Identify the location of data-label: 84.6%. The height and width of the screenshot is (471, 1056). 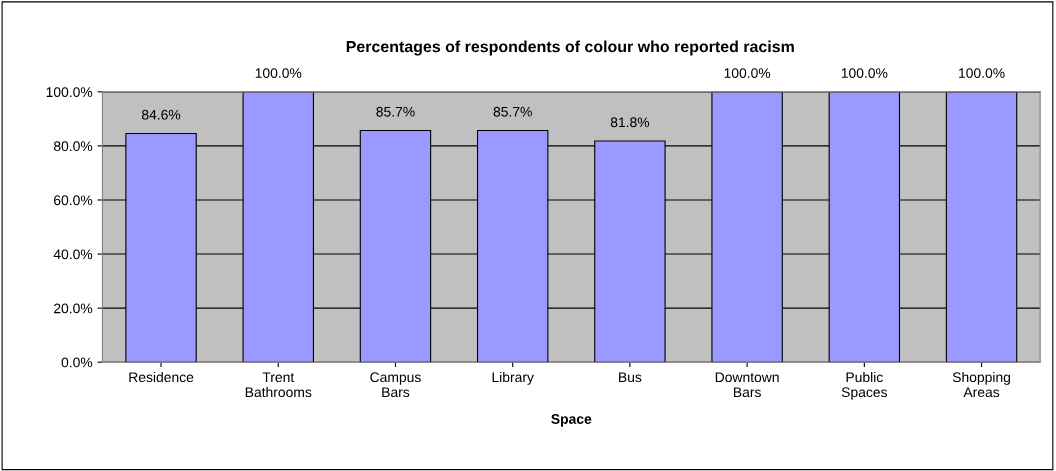
(161, 114).